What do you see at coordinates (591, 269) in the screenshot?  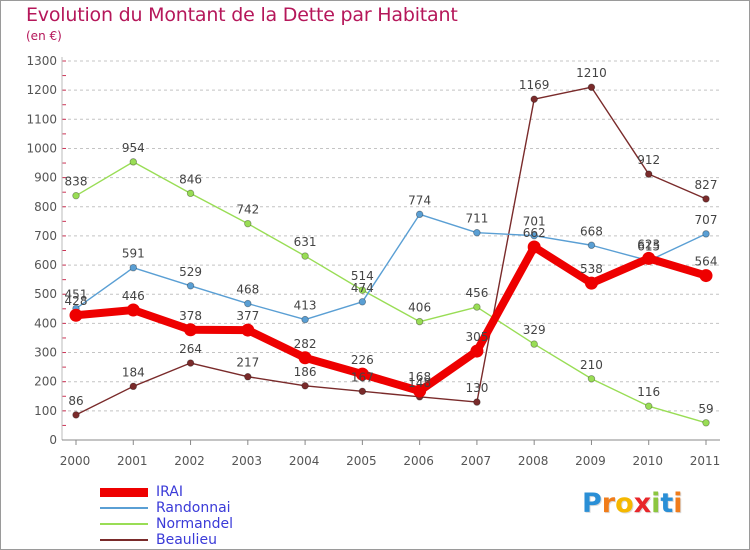 I see `data-label: 538` at bounding box center [591, 269].